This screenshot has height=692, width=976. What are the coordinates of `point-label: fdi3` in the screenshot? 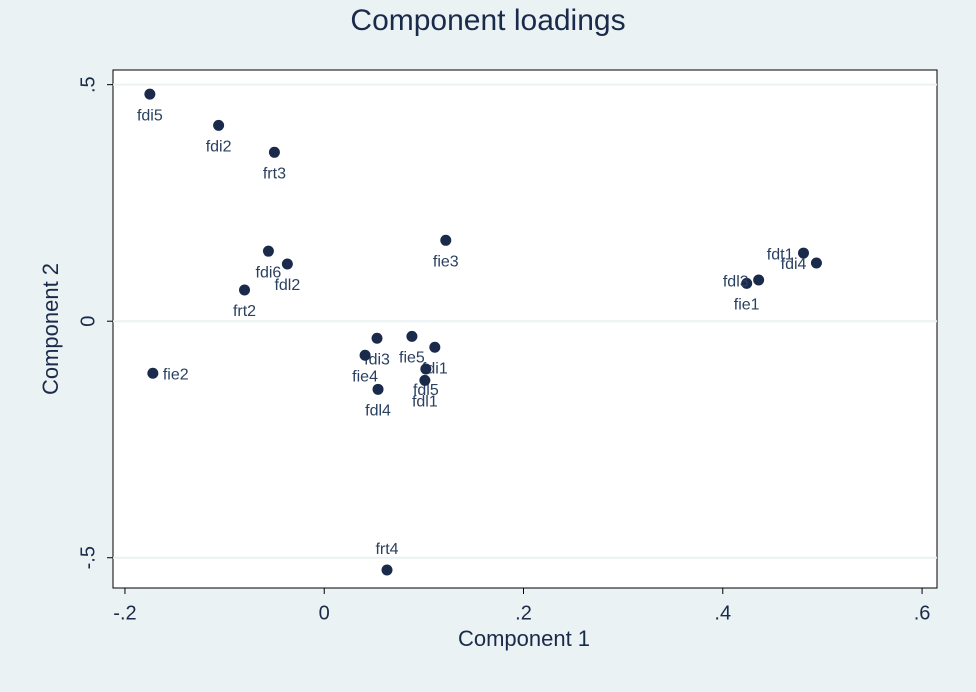 It's located at (377, 359).